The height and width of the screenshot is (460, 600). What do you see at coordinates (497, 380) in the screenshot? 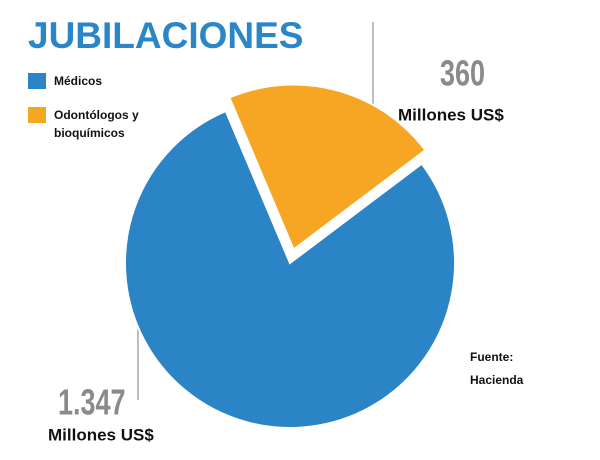
I see `source: Hacienda` at bounding box center [497, 380].